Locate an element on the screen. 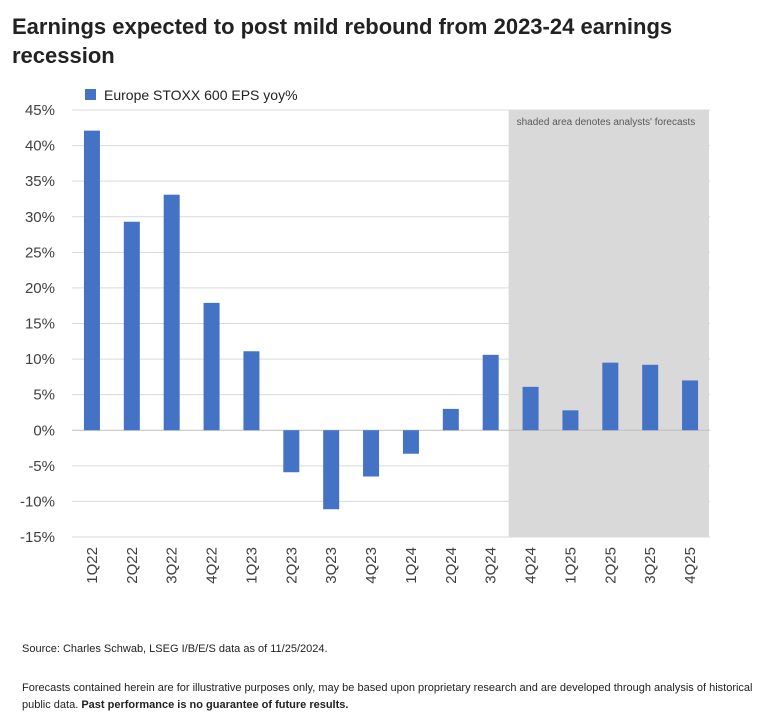 This screenshot has width=782, height=725. x-tick-label: 2Q24 is located at coordinates (451, 565).